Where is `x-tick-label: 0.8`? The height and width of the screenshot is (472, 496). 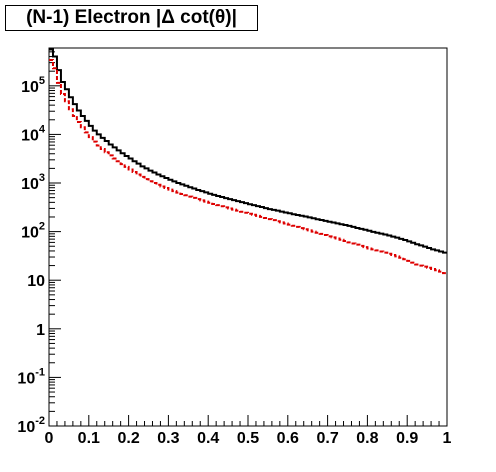
x-tick-label: 0.8 is located at coordinates (367, 438).